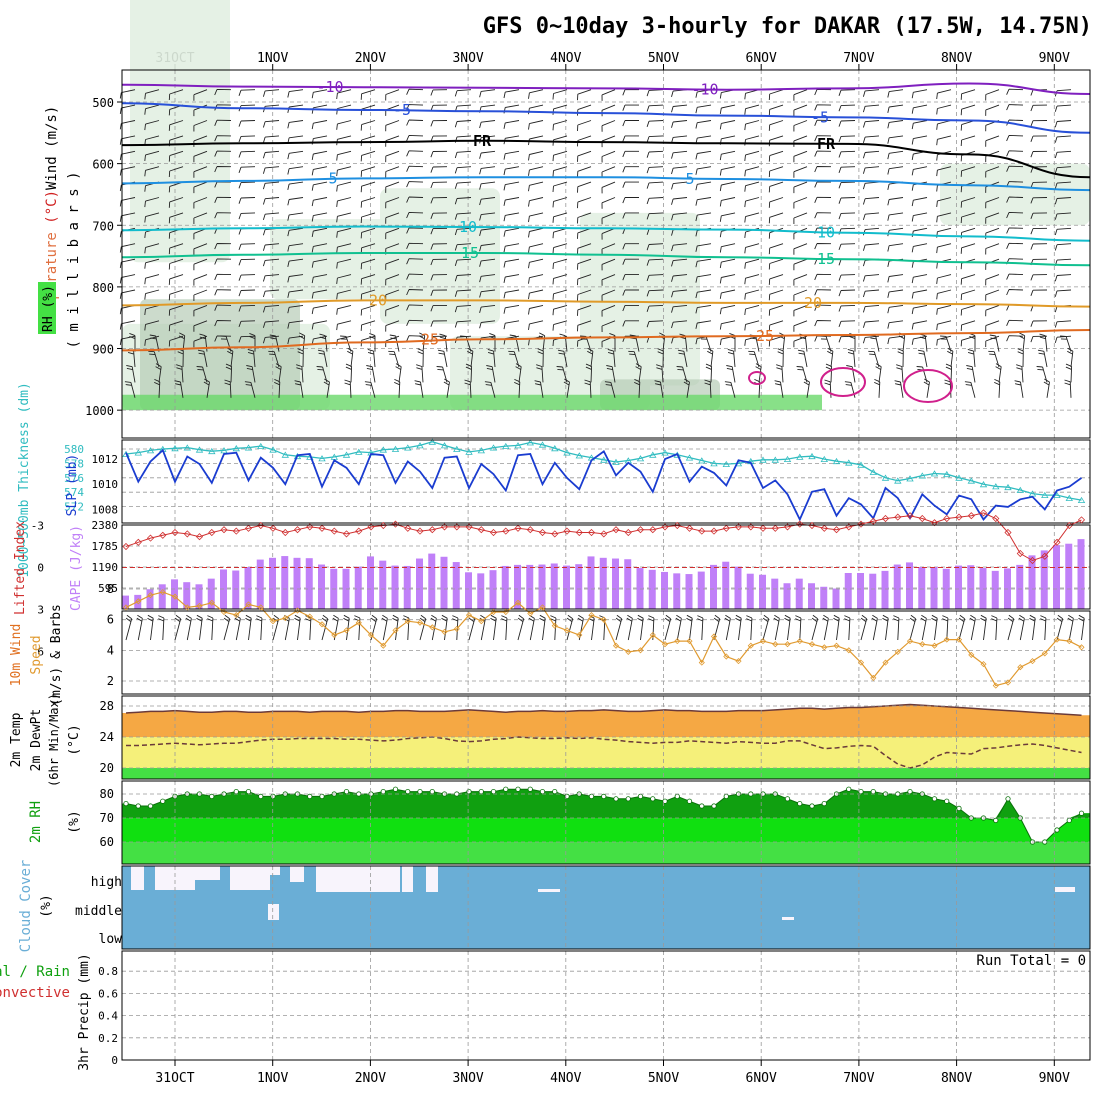  Describe the element at coordinates (106, 882) in the screenshot. I see `cloud-level-label: high` at that location.